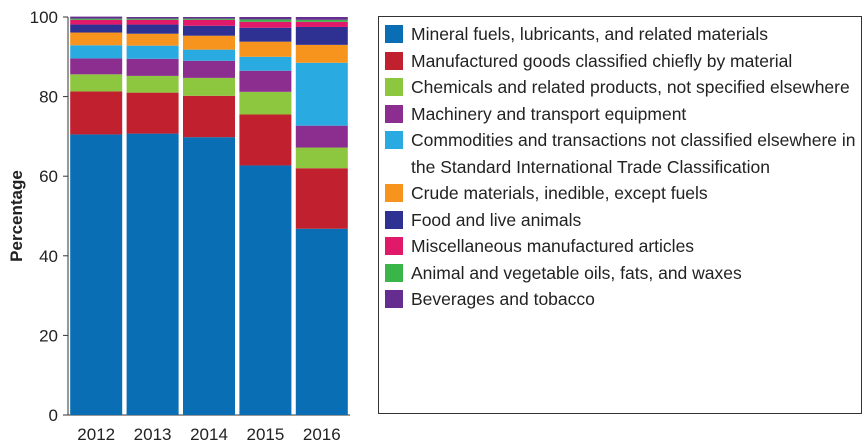 The height and width of the screenshot is (446, 868). I want to click on legend-label: Machinery and transport equipment, so click(549, 113).